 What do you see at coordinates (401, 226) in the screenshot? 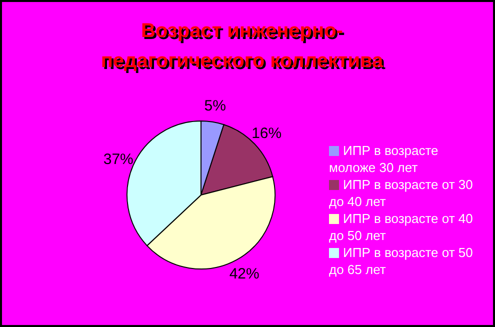
I see `legend-label: ИПР в возрасте от 40 до 50 лет` at bounding box center [401, 226].